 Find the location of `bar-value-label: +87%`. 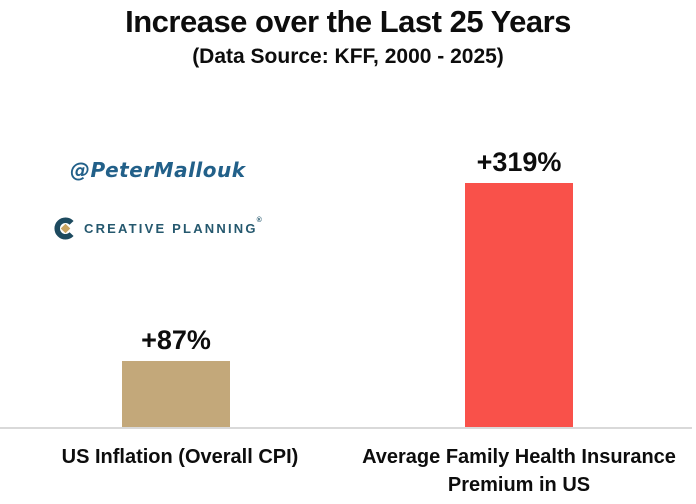

bar-value-label: +87% is located at coordinates (176, 340).